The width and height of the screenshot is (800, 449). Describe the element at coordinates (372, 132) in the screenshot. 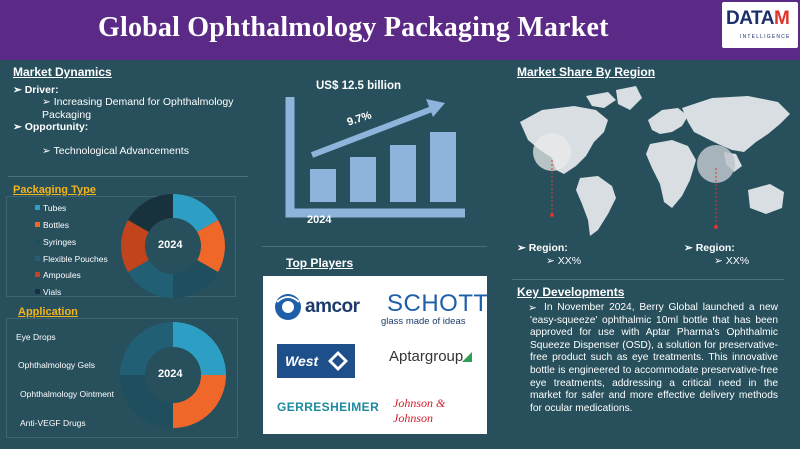

I see `growth-arrow` at that location.